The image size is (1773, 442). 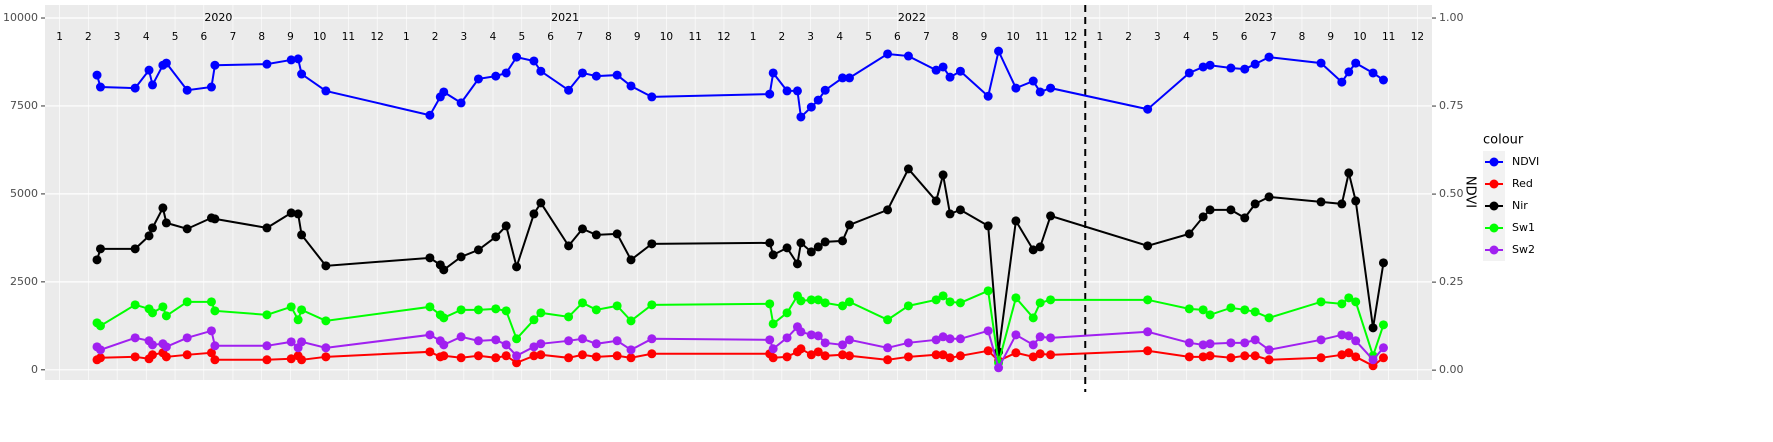 I want to click on legend-label: Sw1, so click(x=1523, y=227).